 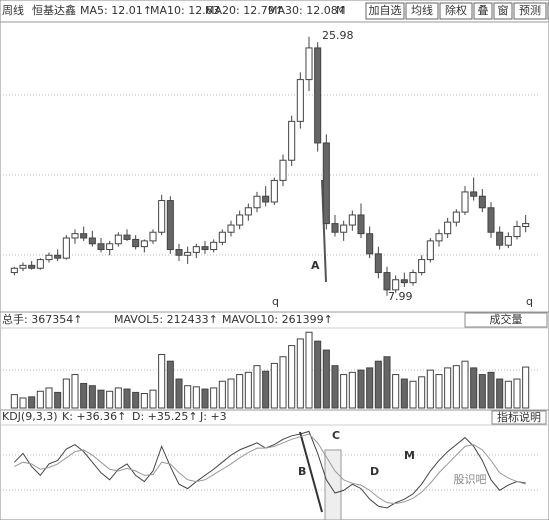 I want to click on trend-arrow, so click(x=311, y=472).